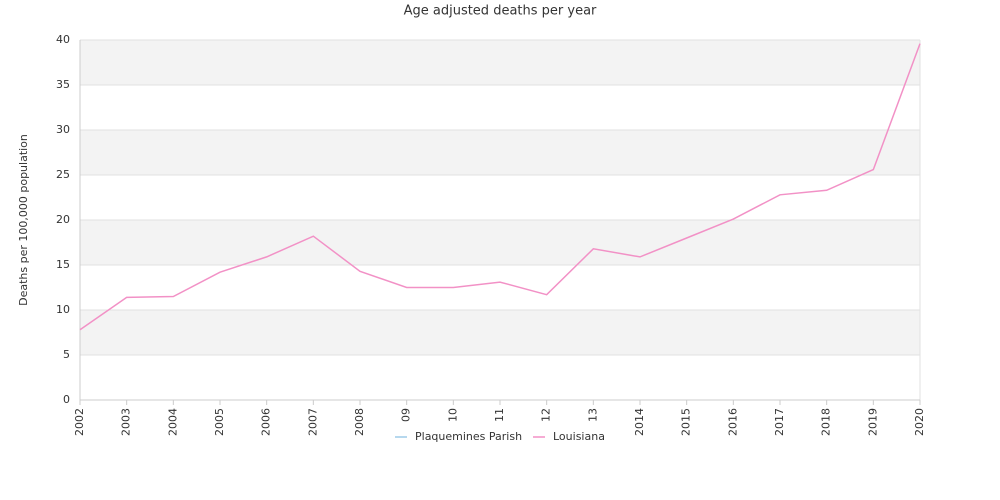 The image size is (1000, 500). Describe the element at coordinates (63, 174) in the screenshot. I see `y-tick-label: 25` at that location.